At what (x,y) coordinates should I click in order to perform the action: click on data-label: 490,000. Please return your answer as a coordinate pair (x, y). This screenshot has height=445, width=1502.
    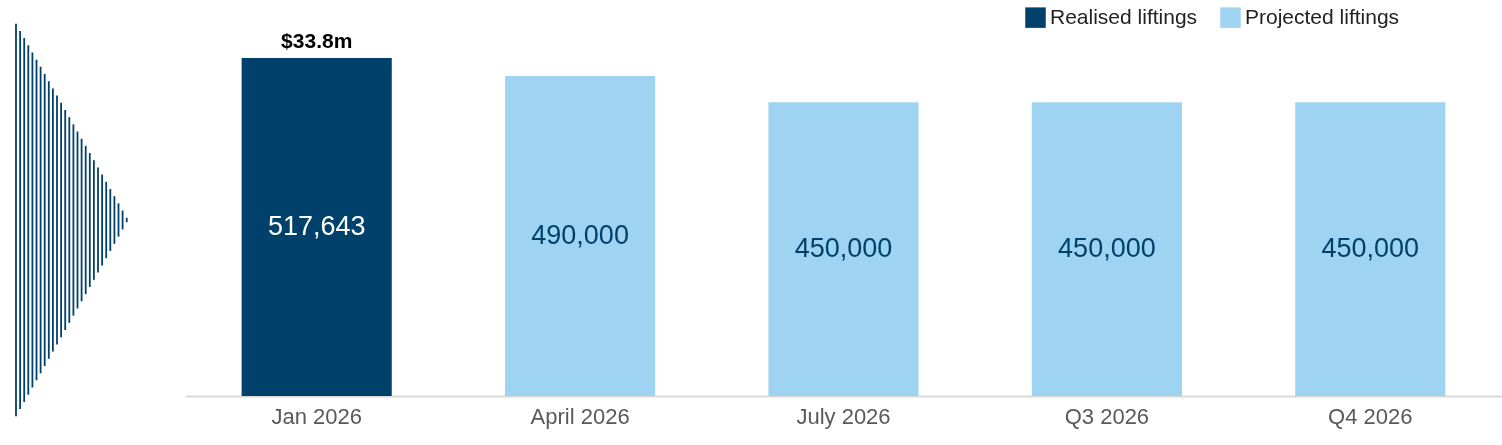
    Looking at the image, I should click on (580, 235).